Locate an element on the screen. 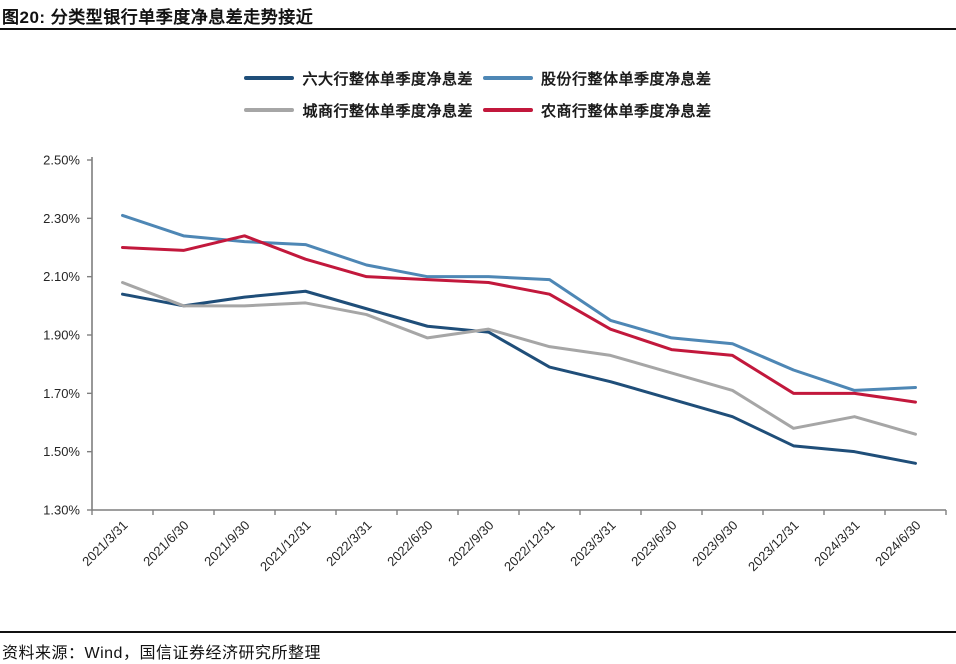  y-tick-label: 1.30% is located at coordinates (61, 510).